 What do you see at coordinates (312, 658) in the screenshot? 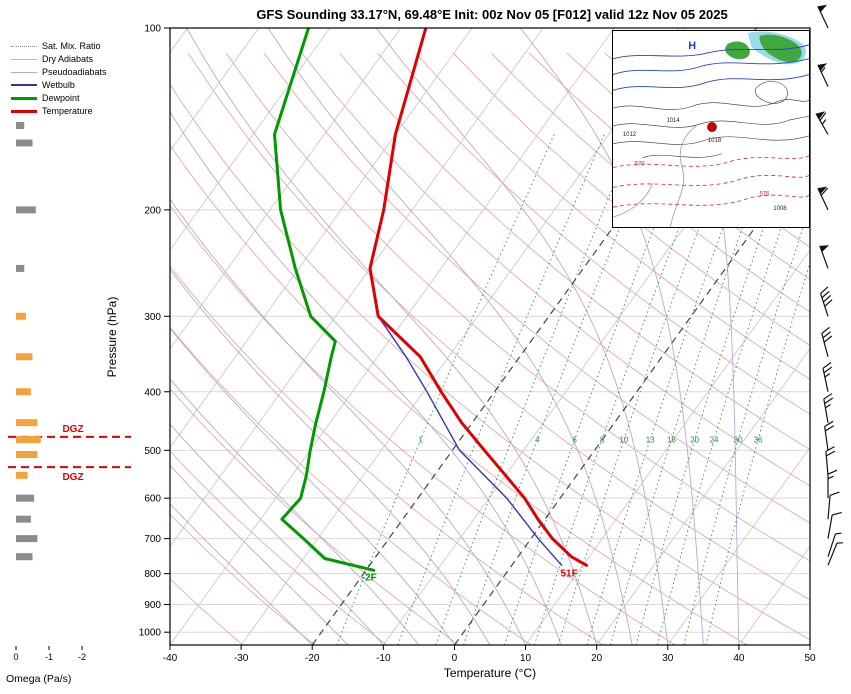
I see `svg-text: -20` at bounding box center [312, 658].